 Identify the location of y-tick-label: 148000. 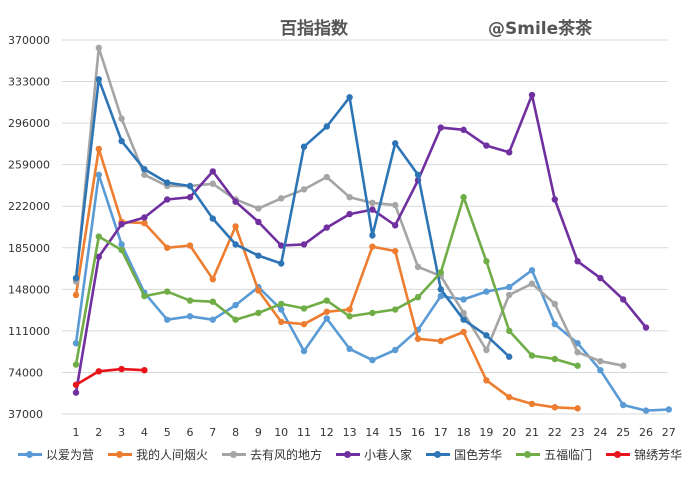
(29, 289).